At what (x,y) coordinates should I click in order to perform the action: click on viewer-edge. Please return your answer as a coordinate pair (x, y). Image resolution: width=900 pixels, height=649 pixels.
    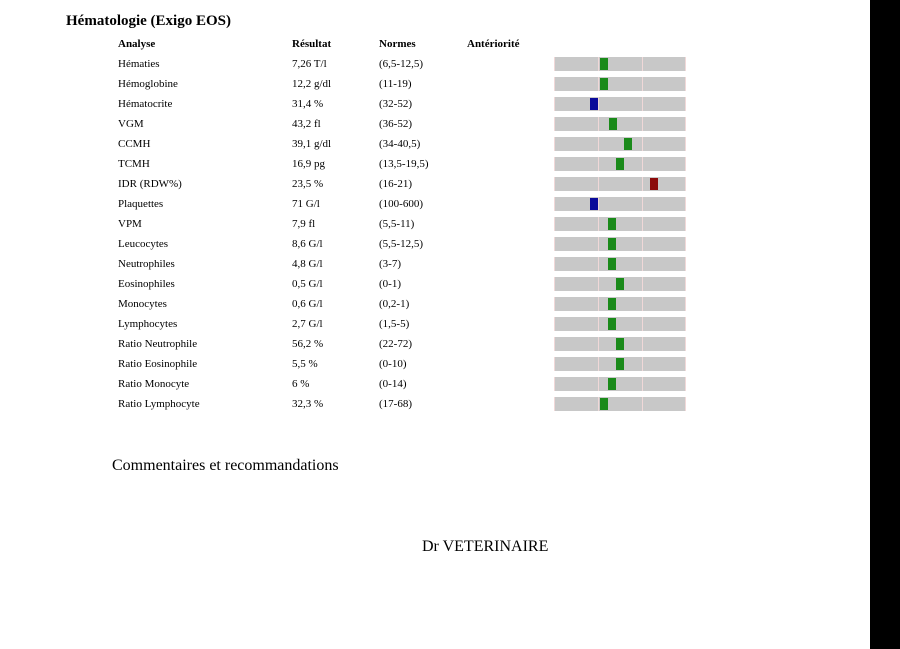
    Looking at the image, I should click on (885, 324).